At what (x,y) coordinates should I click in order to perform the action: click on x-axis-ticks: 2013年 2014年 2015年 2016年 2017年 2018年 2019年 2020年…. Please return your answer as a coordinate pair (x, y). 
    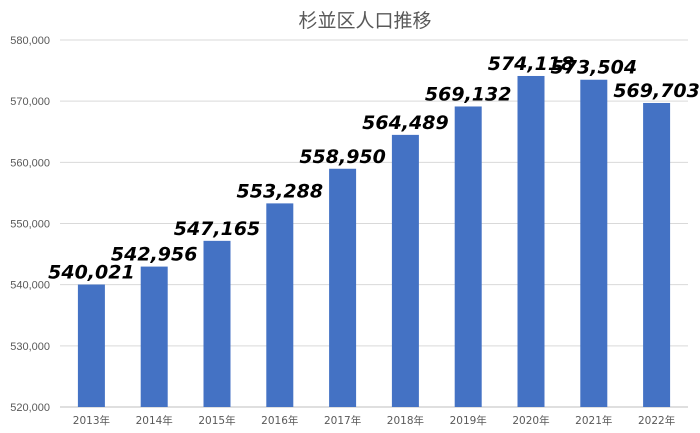
    Looking at the image, I should click on (374, 420).